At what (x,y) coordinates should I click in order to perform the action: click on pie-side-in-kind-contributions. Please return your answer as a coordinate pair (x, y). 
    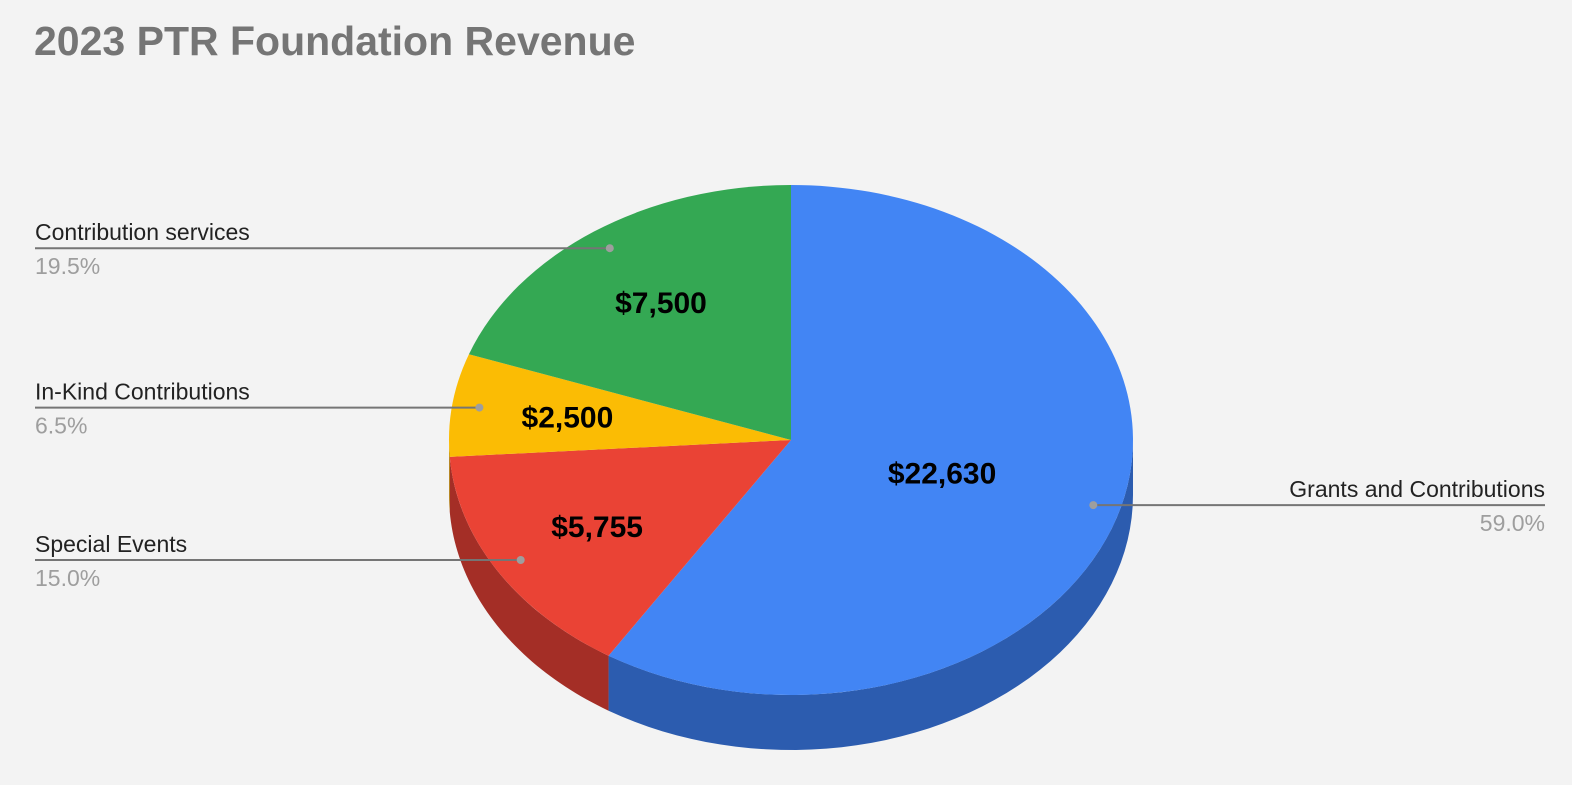
    Looking at the image, I should click on (449, 476).